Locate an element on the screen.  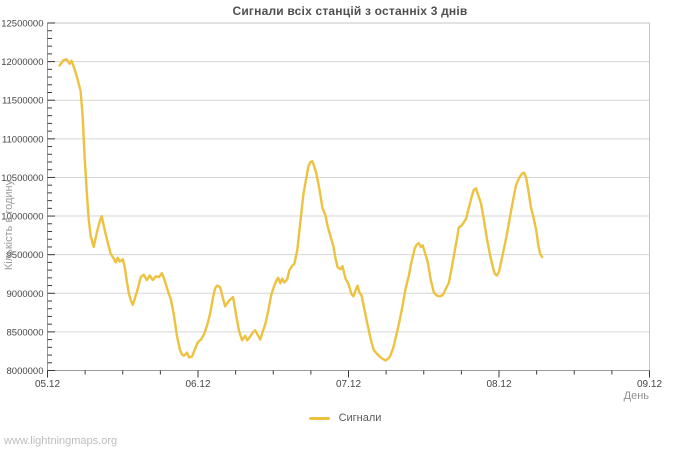
y-tick-label: 11000000 is located at coordinates (23, 139).